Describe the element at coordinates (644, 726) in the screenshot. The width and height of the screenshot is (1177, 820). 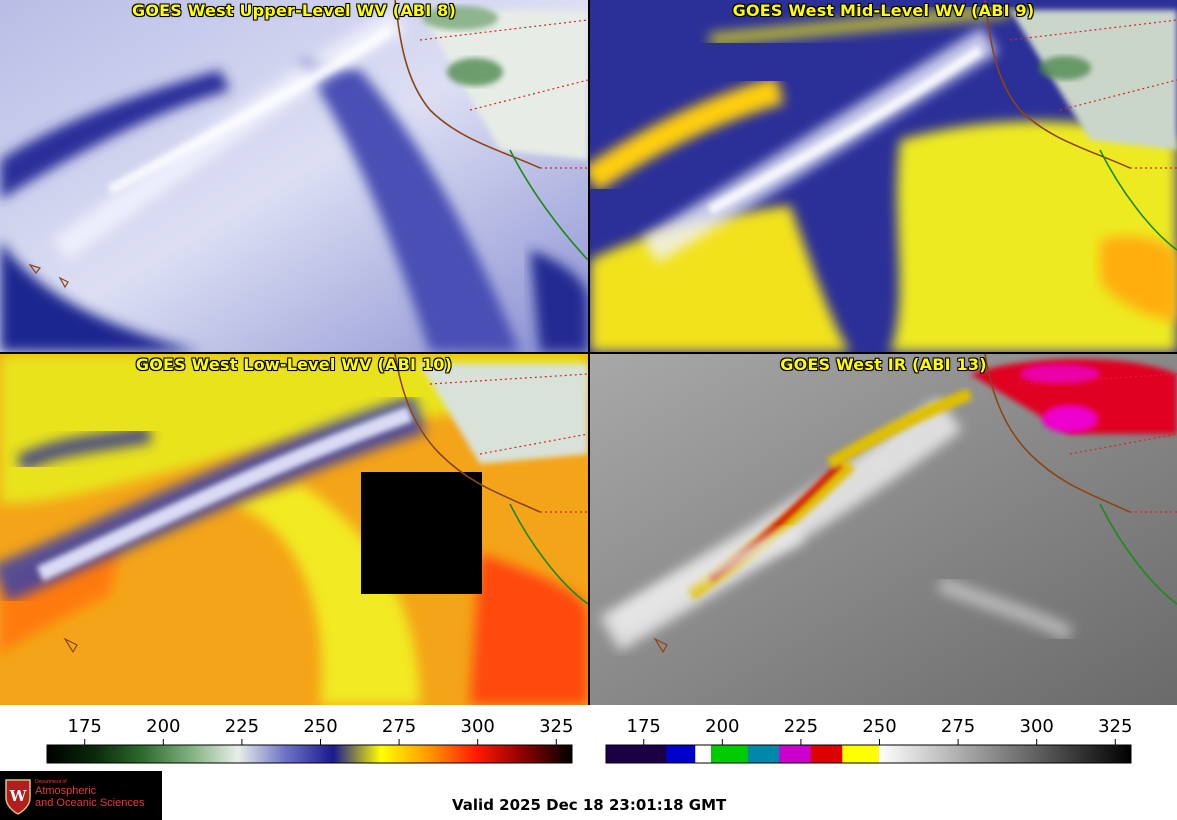
I see `ir-tick-label: 175` at that location.